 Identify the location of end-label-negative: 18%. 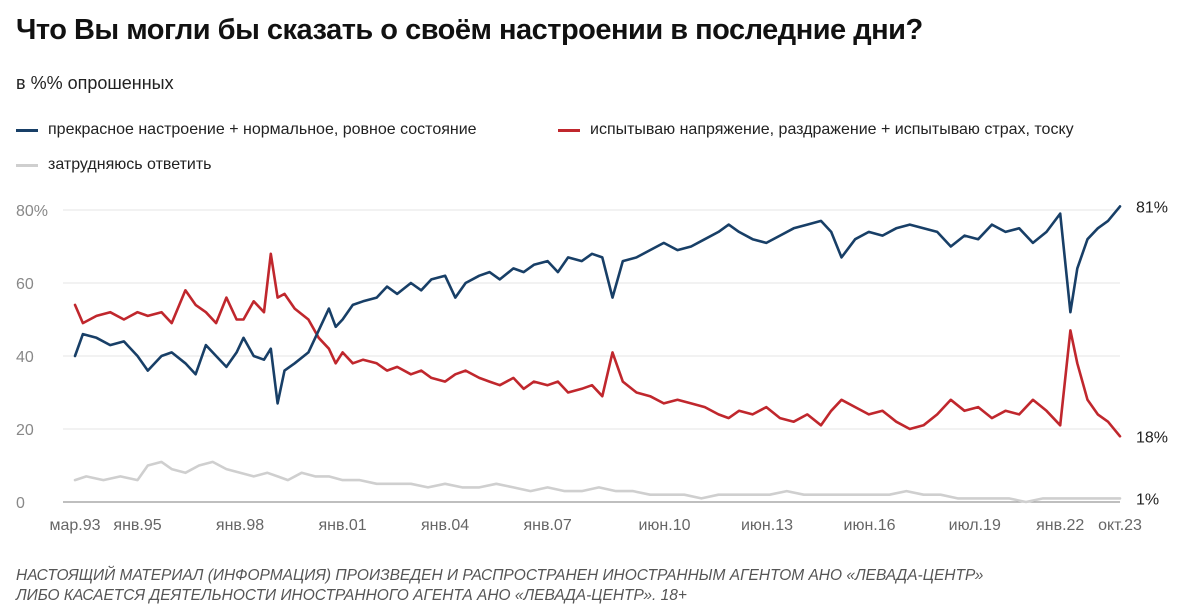
(1152, 437).